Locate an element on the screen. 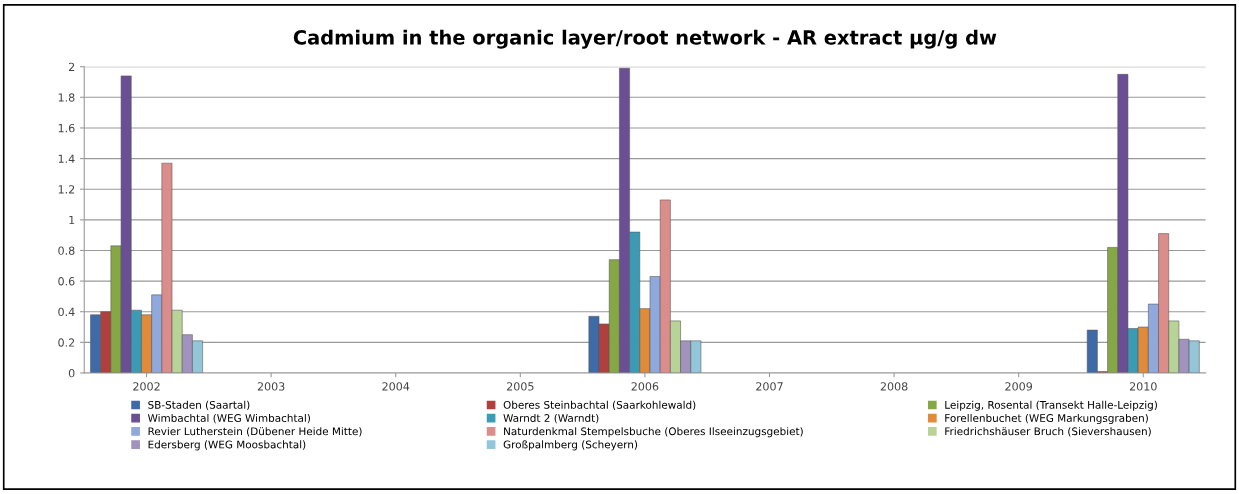  y-tick-label: 1 is located at coordinates (72, 220).